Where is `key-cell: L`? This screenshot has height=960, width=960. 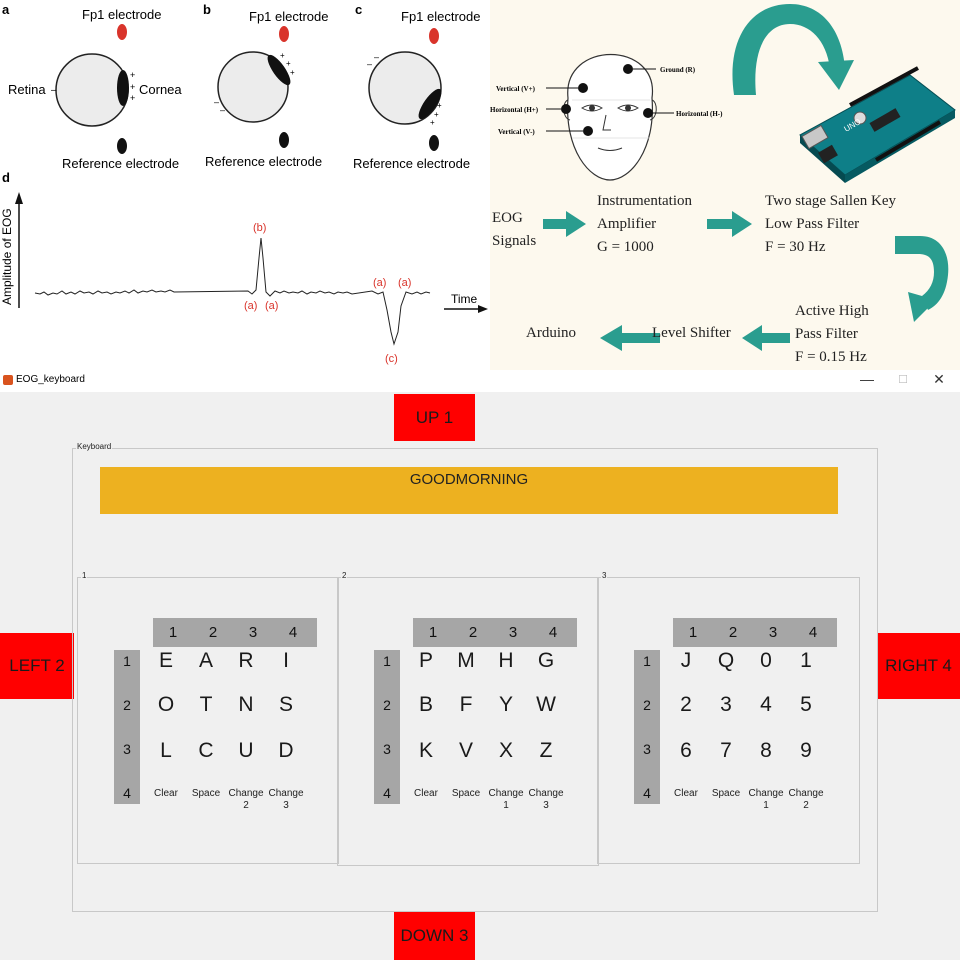 key-cell: L is located at coordinates (166, 750).